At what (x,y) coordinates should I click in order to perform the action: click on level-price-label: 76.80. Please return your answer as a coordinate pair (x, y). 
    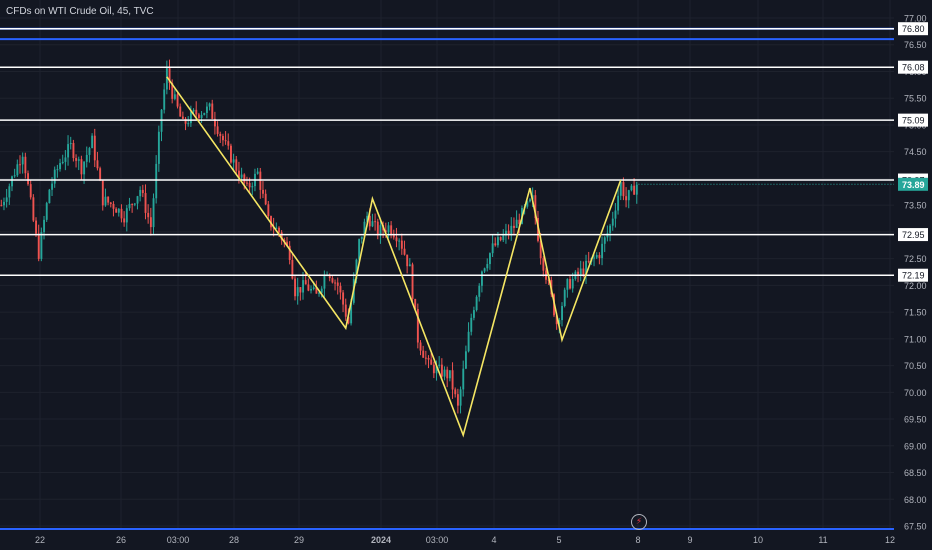
    Looking at the image, I should click on (913, 29).